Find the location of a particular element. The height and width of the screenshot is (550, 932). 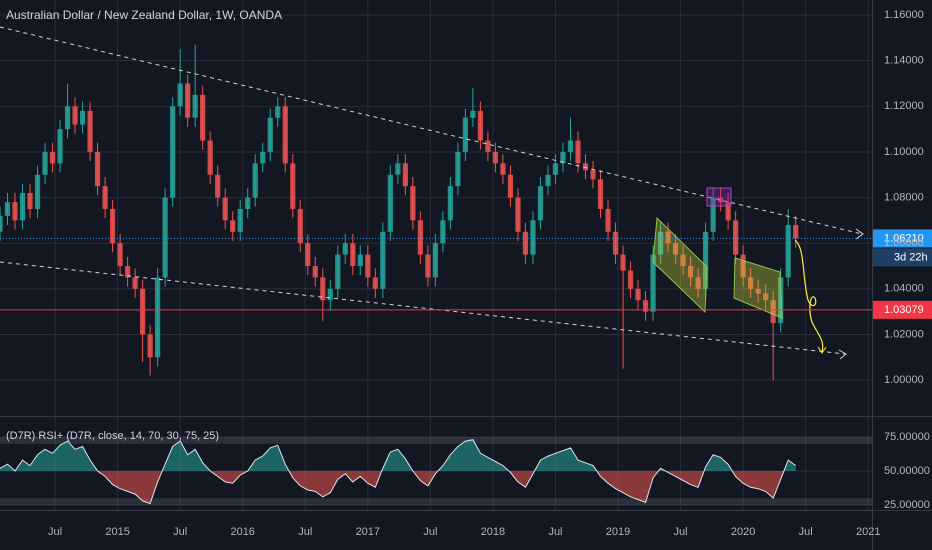

rsi-band is located at coordinates (436, 440).